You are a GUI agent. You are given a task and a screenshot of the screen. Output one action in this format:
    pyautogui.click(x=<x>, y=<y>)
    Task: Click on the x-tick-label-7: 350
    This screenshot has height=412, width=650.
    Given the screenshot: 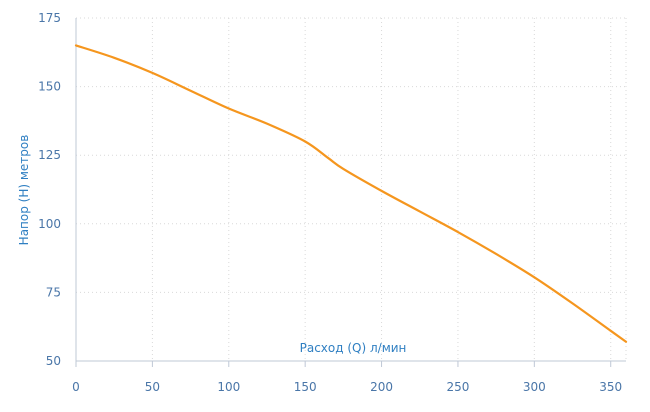 What is the action you would take?
    pyautogui.click(x=610, y=387)
    